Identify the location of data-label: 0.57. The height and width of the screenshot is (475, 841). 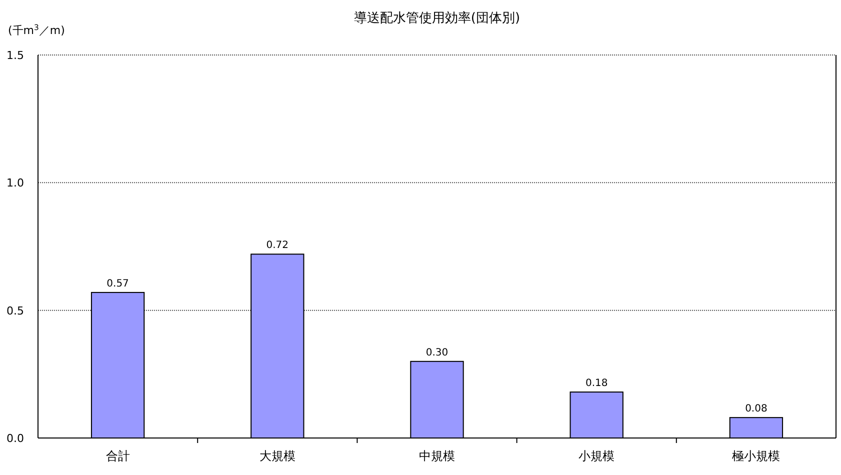
(117, 284).